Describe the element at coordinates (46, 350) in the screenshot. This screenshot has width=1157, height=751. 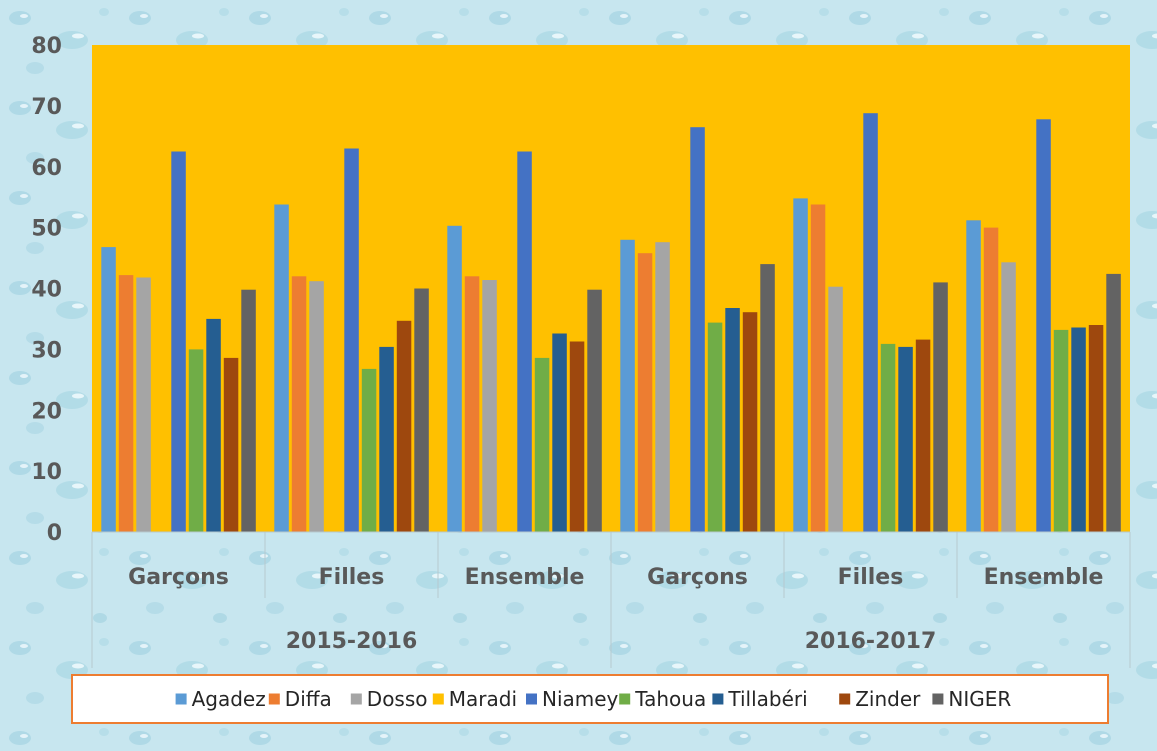
I see `y-tick-label: 30` at that location.